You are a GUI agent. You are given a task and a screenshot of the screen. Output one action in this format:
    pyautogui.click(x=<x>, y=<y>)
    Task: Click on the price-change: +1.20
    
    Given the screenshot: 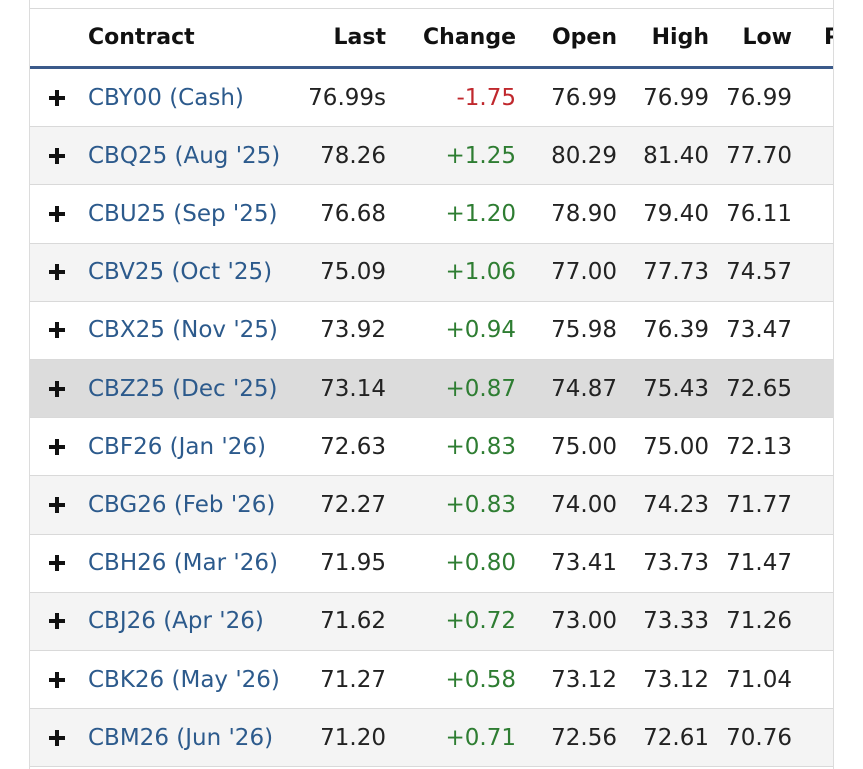 What is the action you would take?
    pyautogui.click(x=480, y=213)
    